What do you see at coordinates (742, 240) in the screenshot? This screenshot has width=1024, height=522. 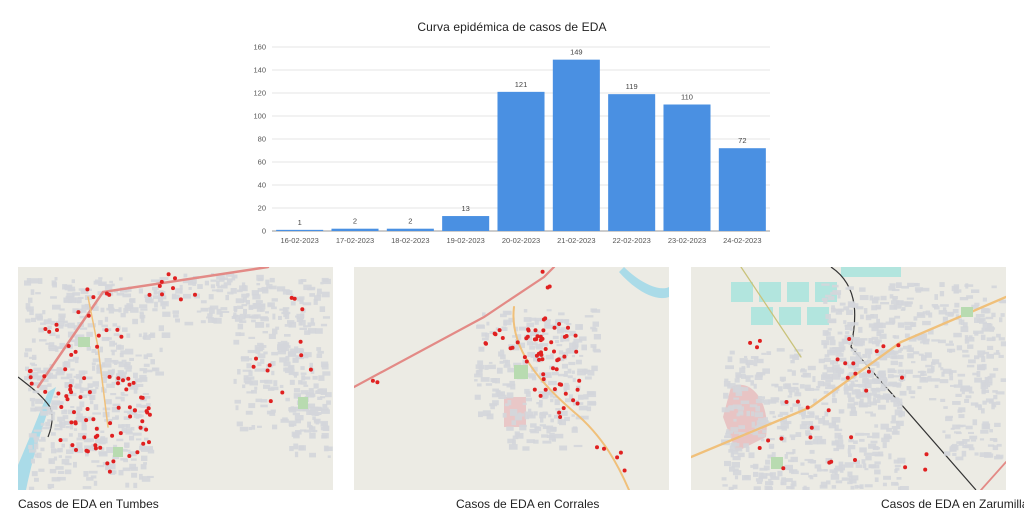 I see `x-tick-label: 24-02-2023` at bounding box center [742, 240].